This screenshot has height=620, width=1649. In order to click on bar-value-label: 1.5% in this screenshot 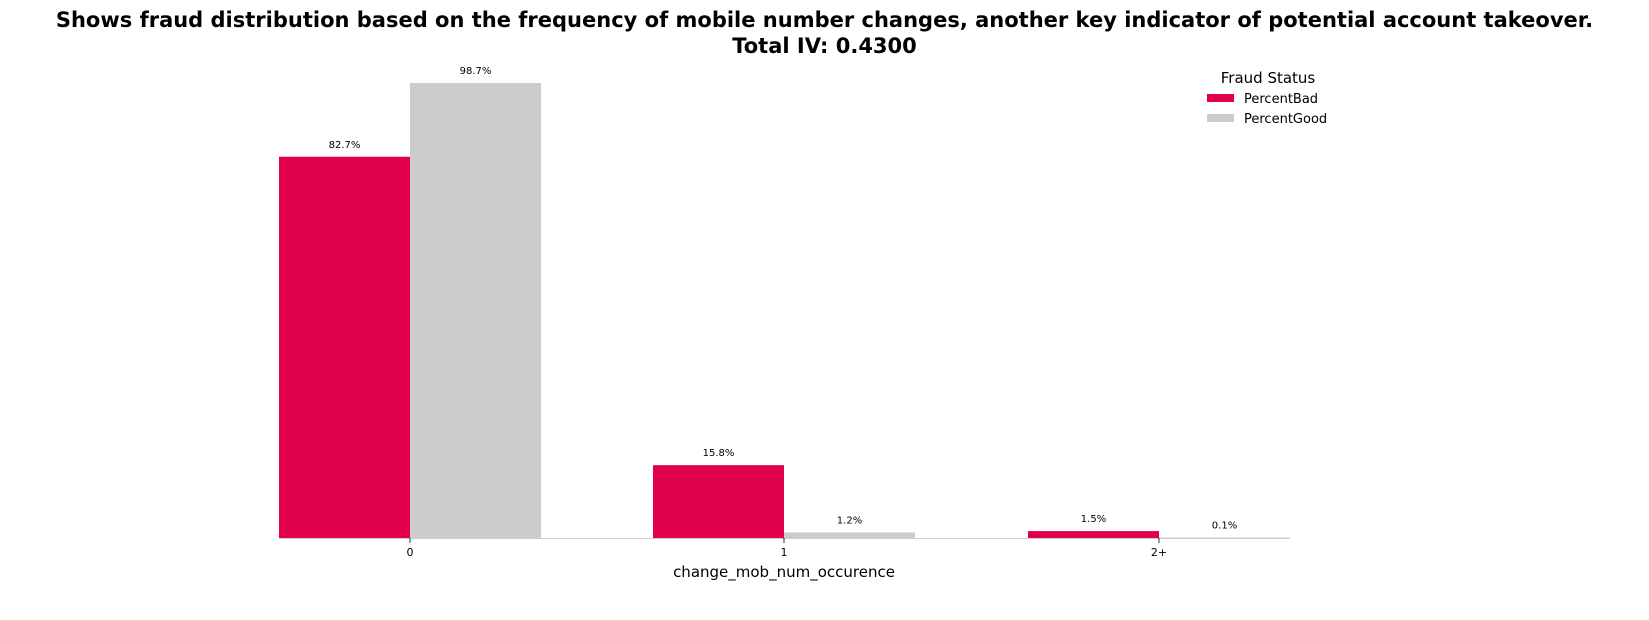, I will do `click(1093, 519)`.